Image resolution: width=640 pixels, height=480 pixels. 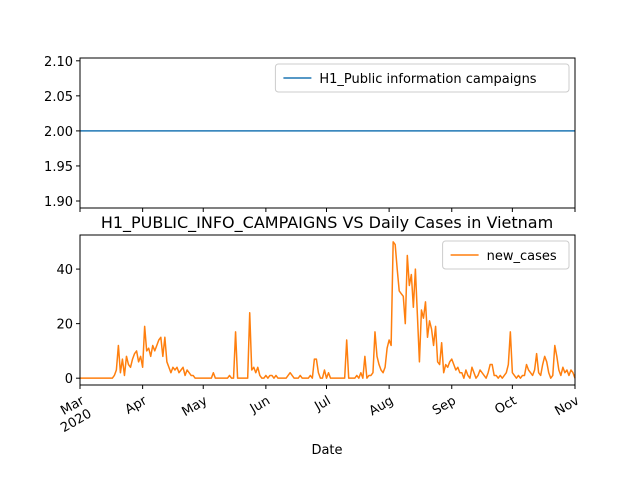 What do you see at coordinates (323, 403) in the screenshot?
I see `x-tick-label: Jul` at bounding box center [323, 403].